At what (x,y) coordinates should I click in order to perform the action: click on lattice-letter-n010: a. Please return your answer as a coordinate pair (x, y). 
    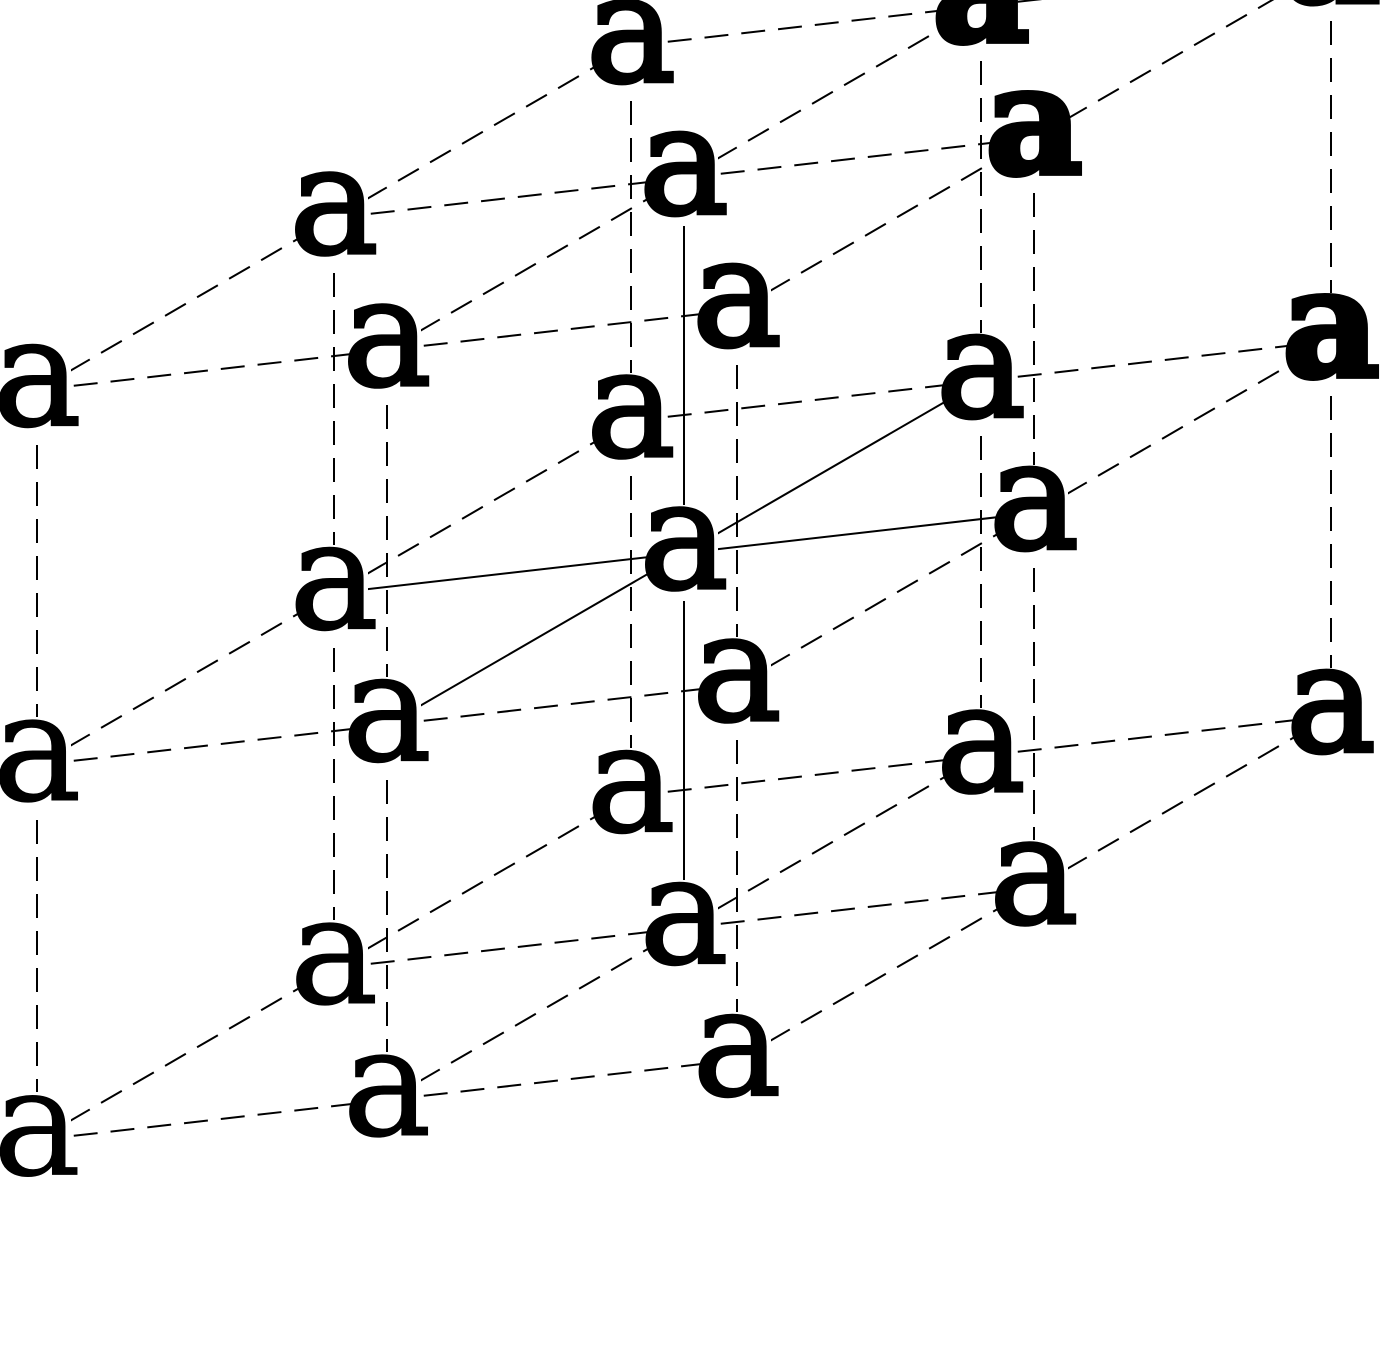
    Looking at the image, I should click on (333, 952).